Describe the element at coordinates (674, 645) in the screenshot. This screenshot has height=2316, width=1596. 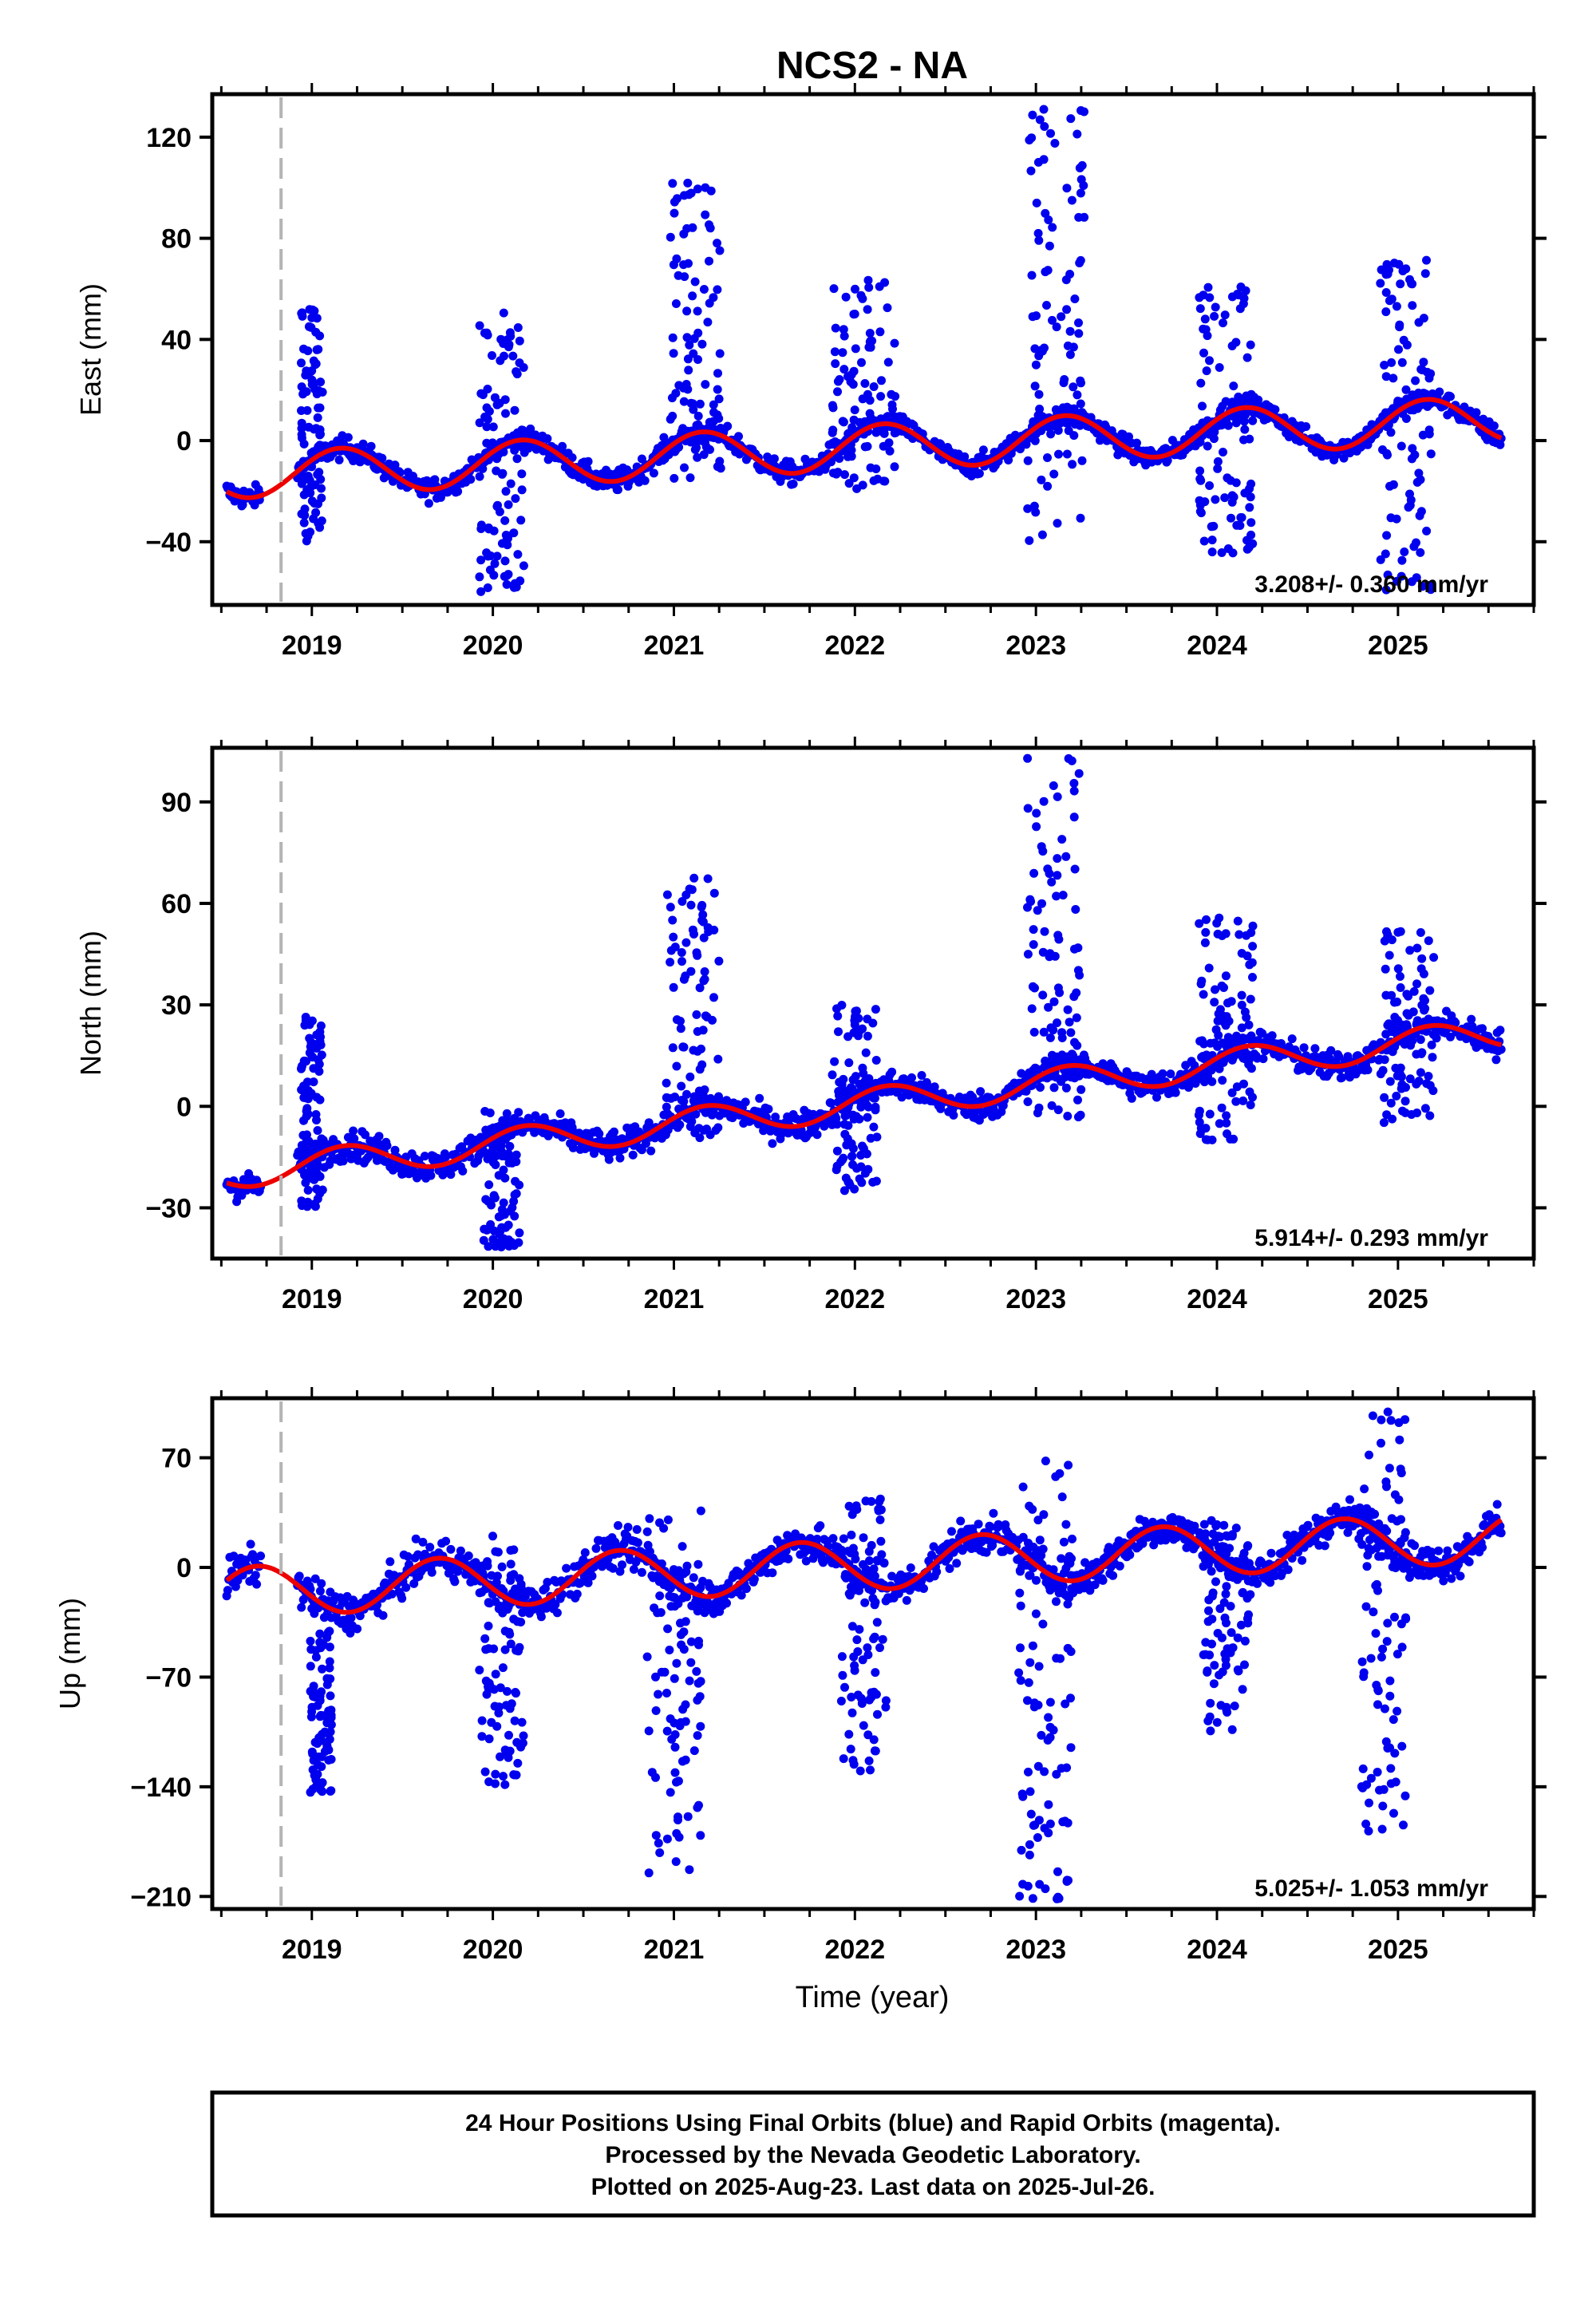
I see `east-xtick-label: 2021` at that location.